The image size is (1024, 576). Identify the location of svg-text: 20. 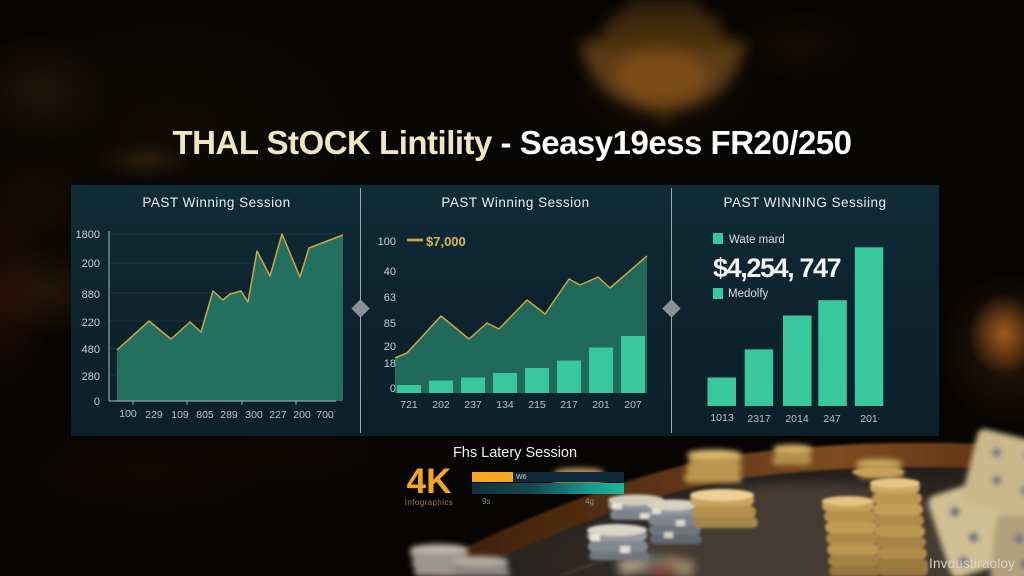
(390, 347).